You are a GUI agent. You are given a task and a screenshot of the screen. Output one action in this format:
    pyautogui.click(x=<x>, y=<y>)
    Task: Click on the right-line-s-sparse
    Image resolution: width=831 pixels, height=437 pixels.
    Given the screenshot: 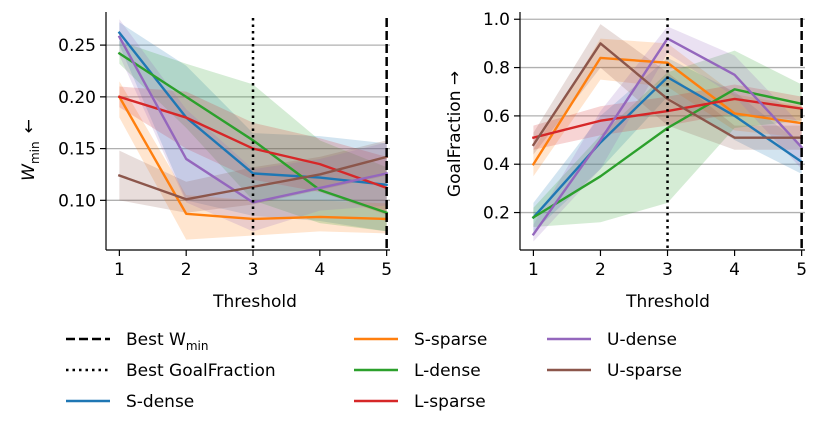 What is the action you would take?
    pyautogui.click(x=667, y=111)
    